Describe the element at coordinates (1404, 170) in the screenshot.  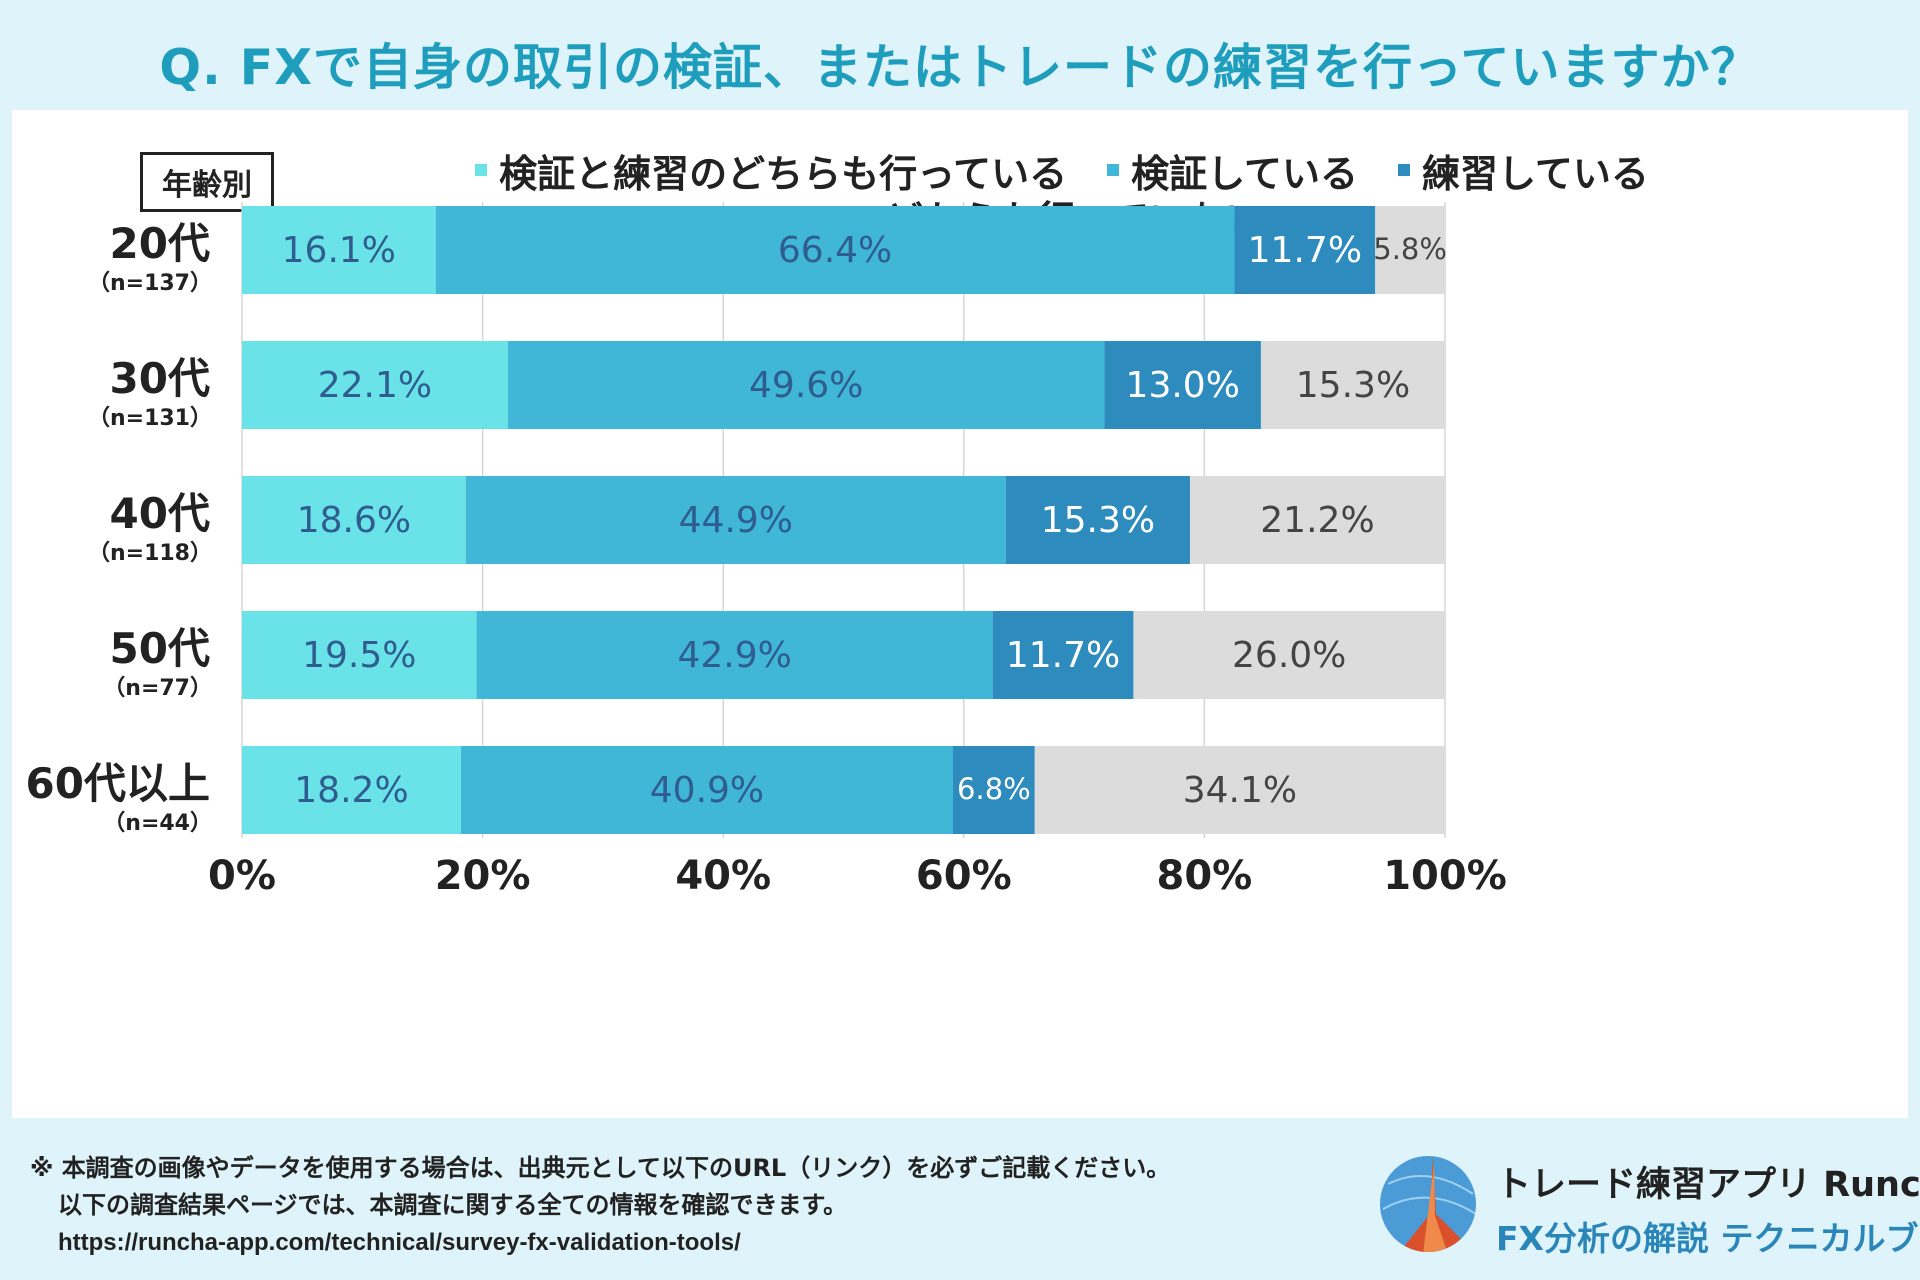
I see `legend-swatch-practice` at that location.